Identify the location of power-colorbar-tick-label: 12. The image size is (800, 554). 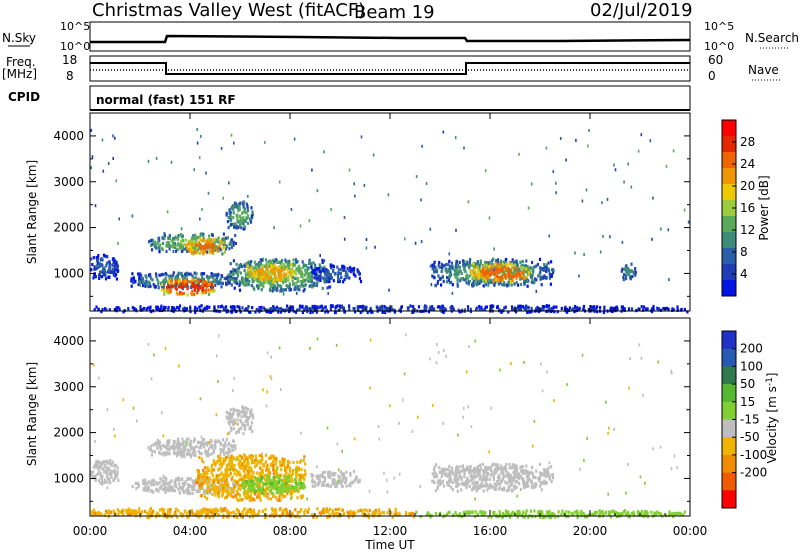
(747, 230).